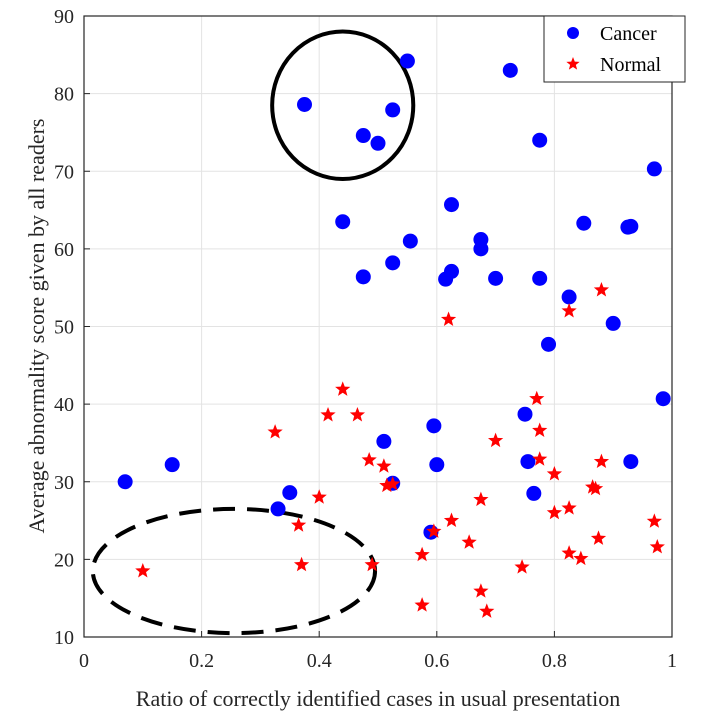 The width and height of the screenshot is (712, 717). What do you see at coordinates (573, 33) in the screenshot?
I see `legend-marker-cancer` at bounding box center [573, 33].